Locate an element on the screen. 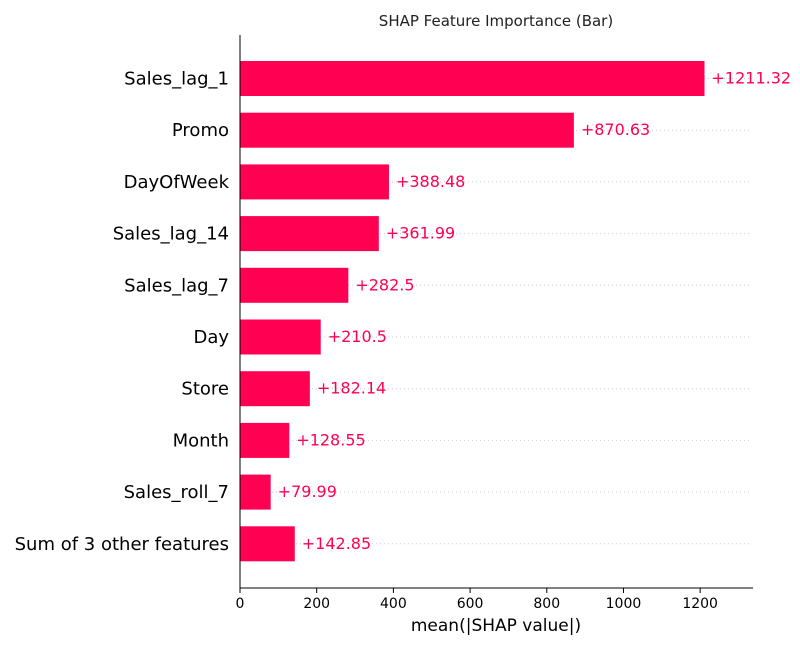 The height and width of the screenshot is (650, 800). value-label: +210.5 is located at coordinates (357, 336).